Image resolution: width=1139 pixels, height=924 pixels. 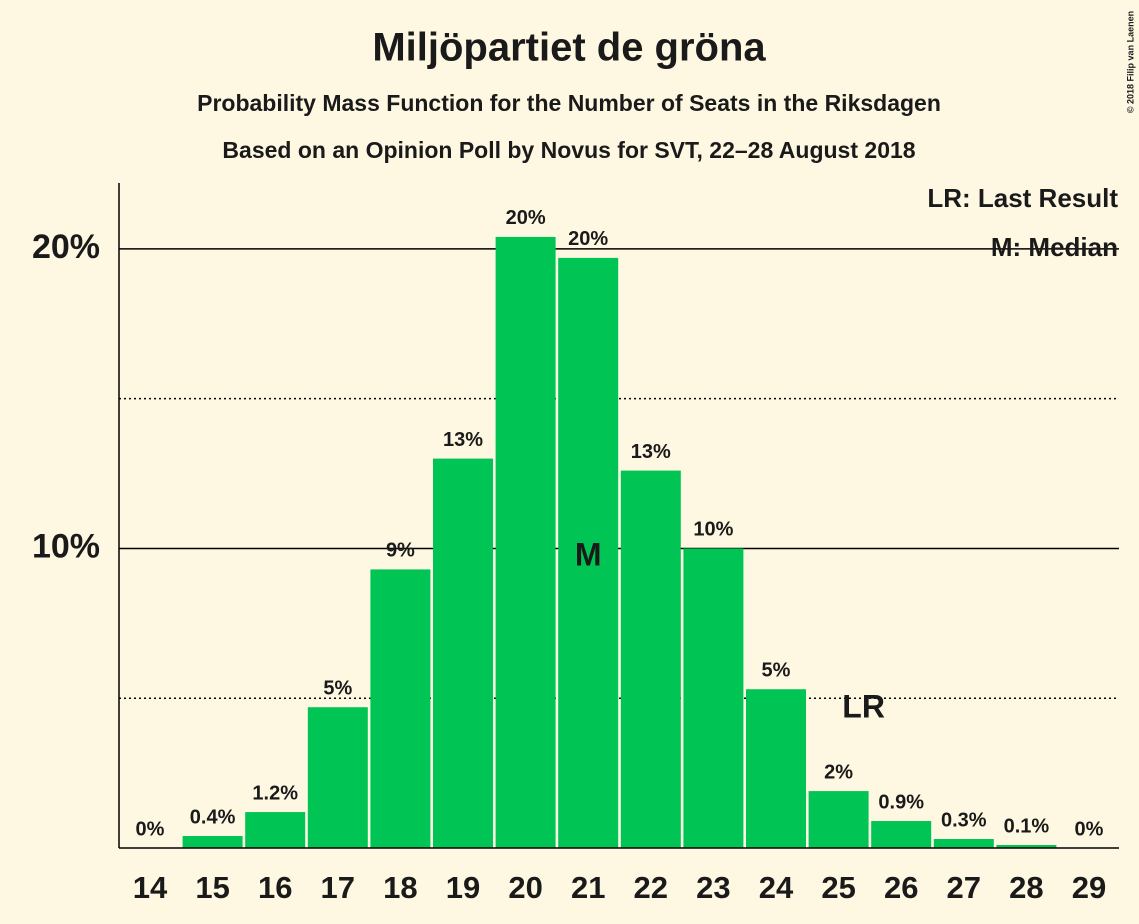 What do you see at coordinates (964, 887) in the screenshot?
I see `x-tick-label: 27` at bounding box center [964, 887].